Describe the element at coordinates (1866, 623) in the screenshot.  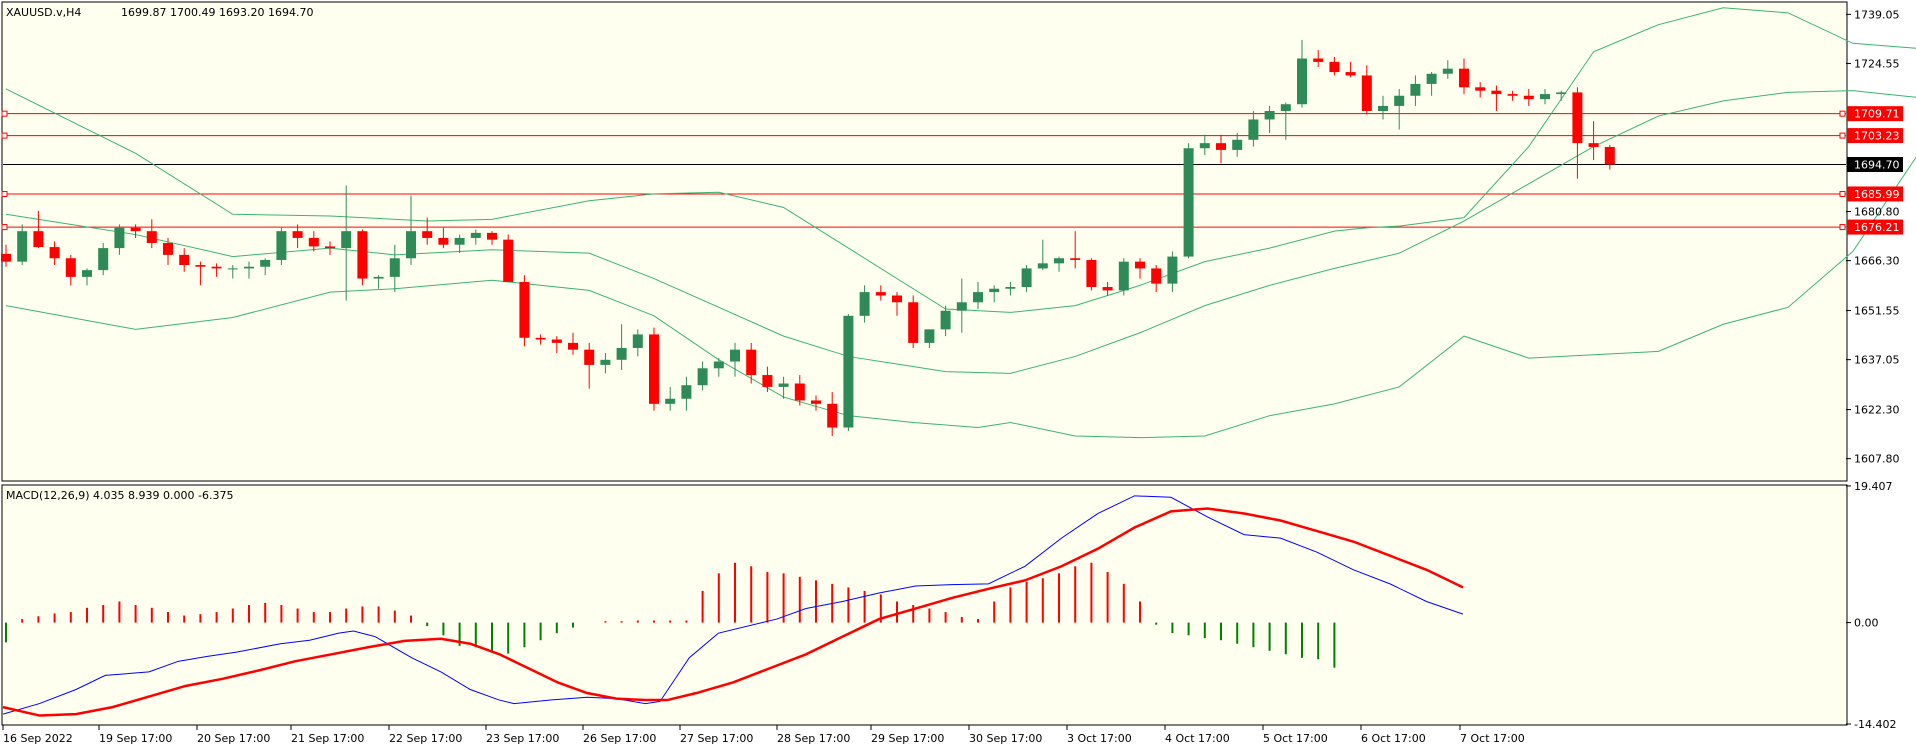
I see `macd-tick-label: 0.00` at that location.